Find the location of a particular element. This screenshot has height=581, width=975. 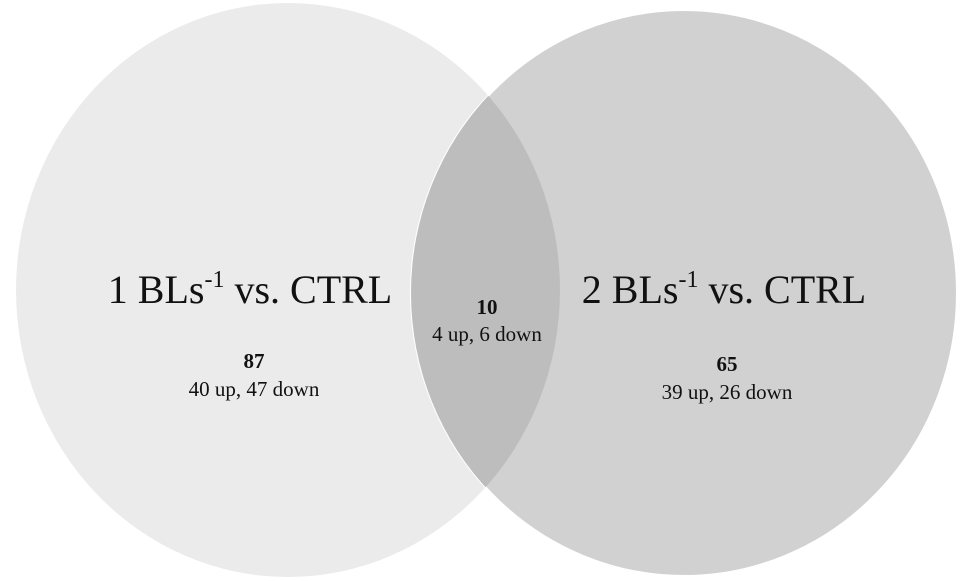

left-set-title-suffix: vs. CTRL is located at coordinates (308, 289).